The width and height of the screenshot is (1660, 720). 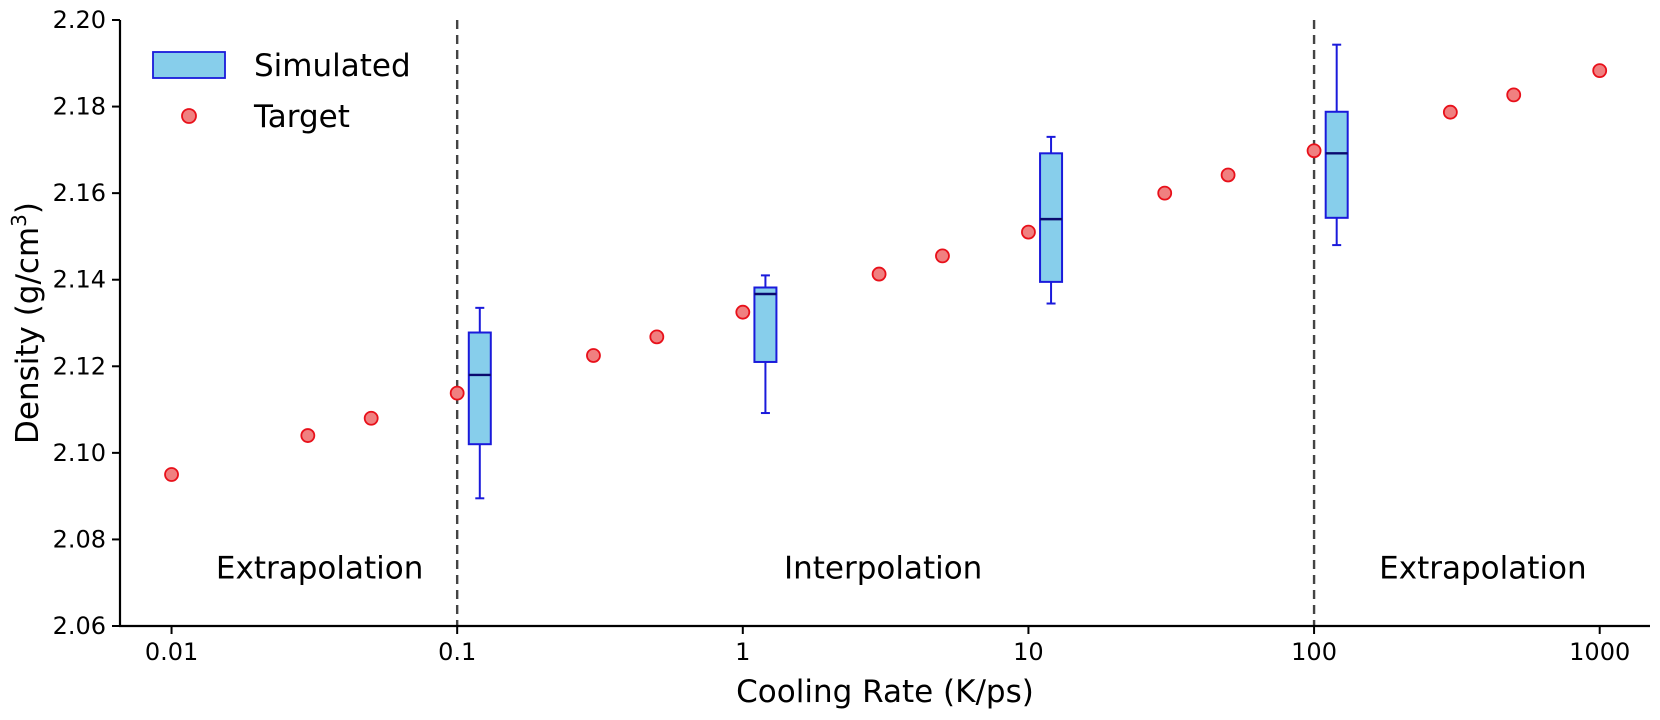 What do you see at coordinates (28, 208) in the screenshot?
I see `y-axis-title-close: )` at bounding box center [28, 208].